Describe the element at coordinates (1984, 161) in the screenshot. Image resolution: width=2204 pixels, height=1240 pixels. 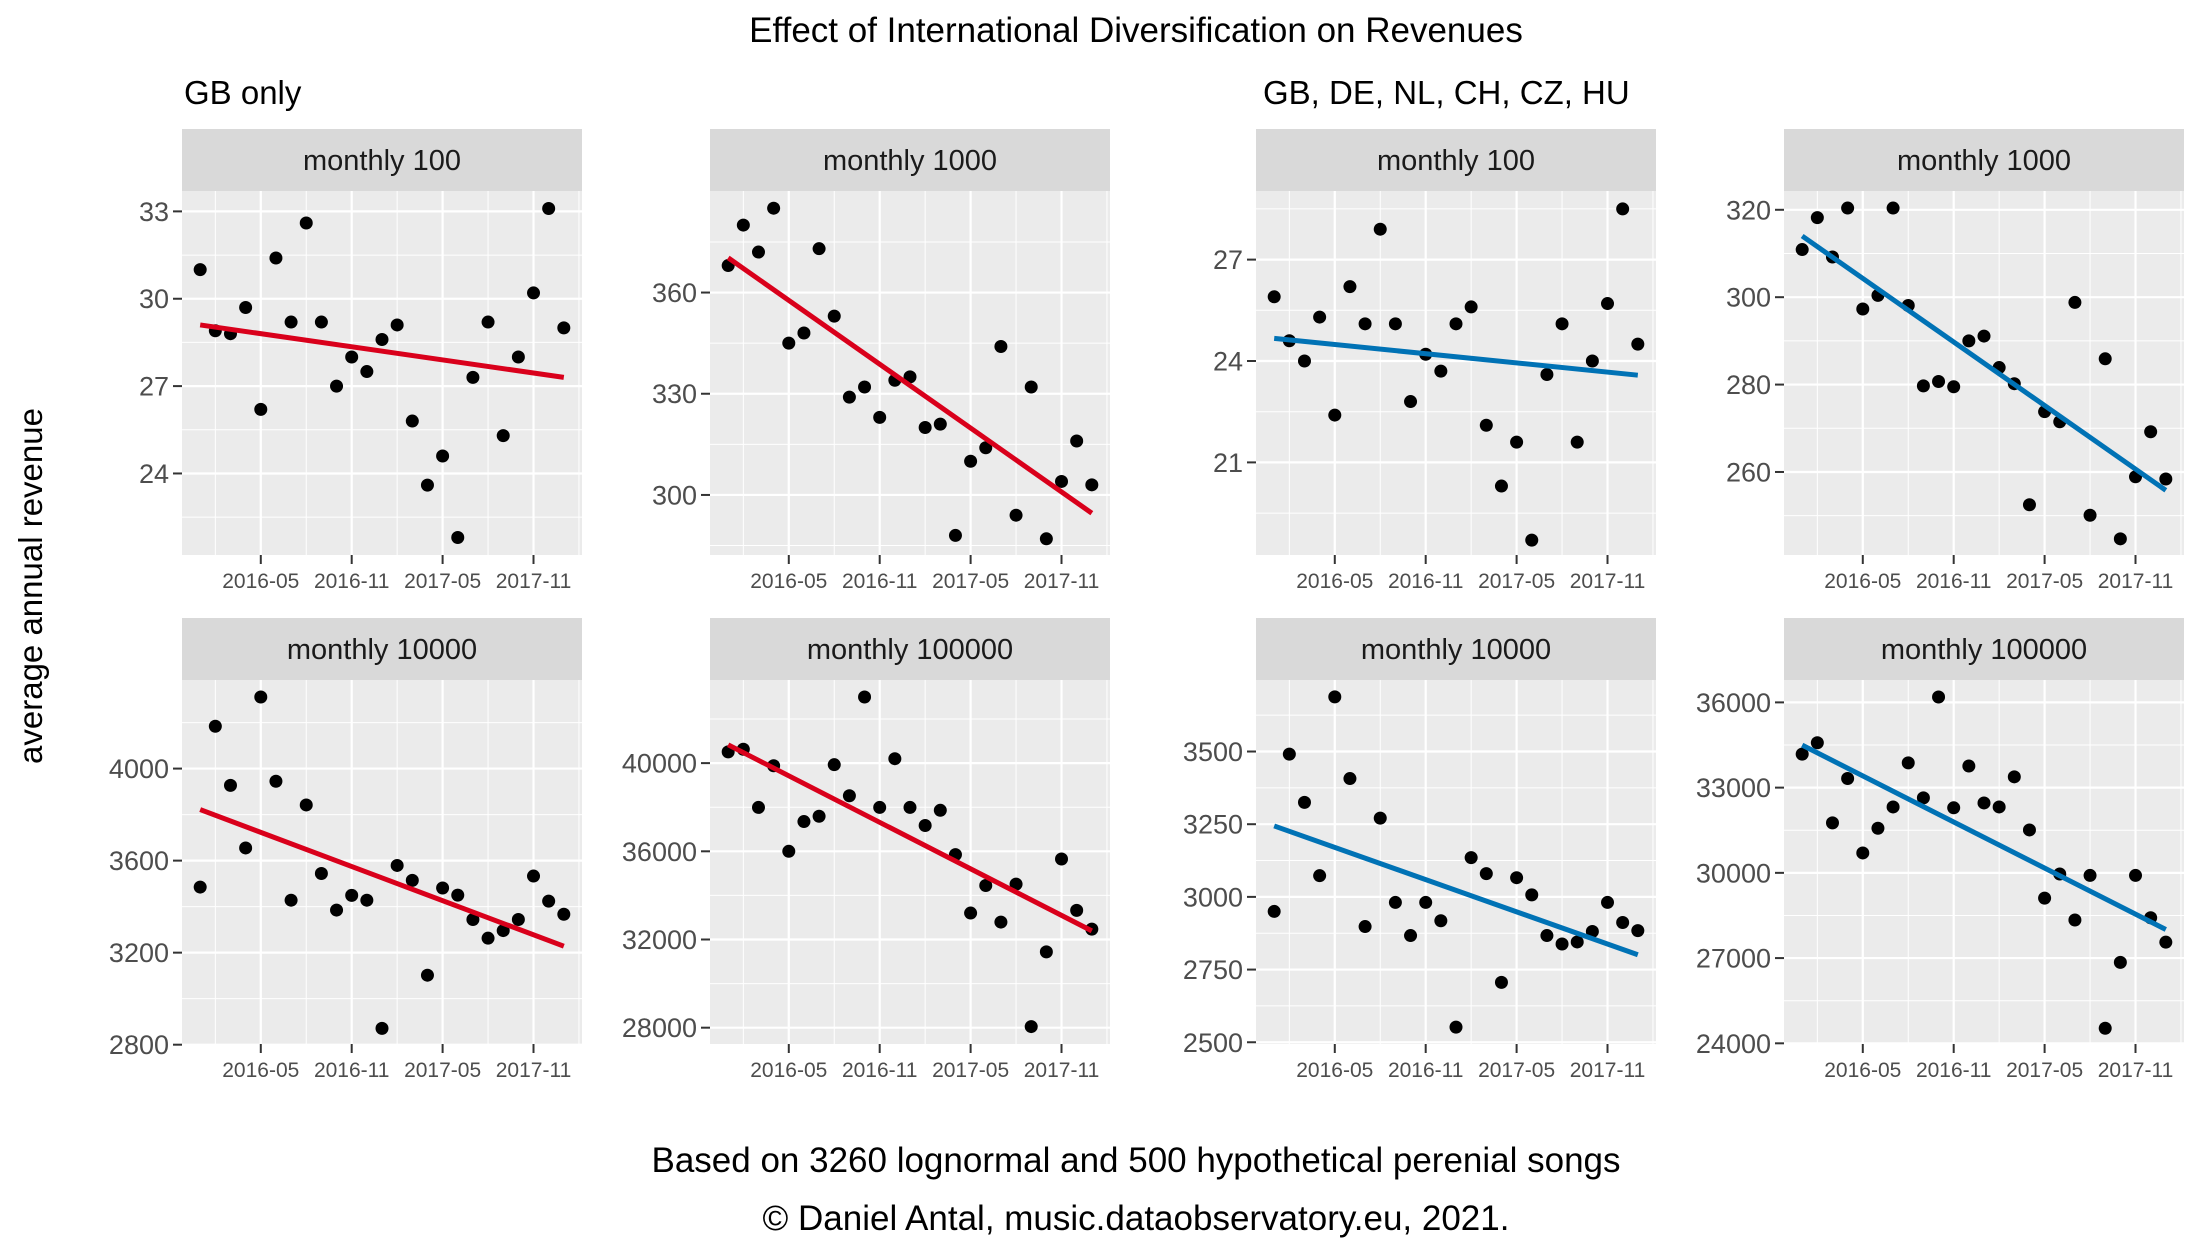
I see `facet-strip-label: monthly 1000` at that location.